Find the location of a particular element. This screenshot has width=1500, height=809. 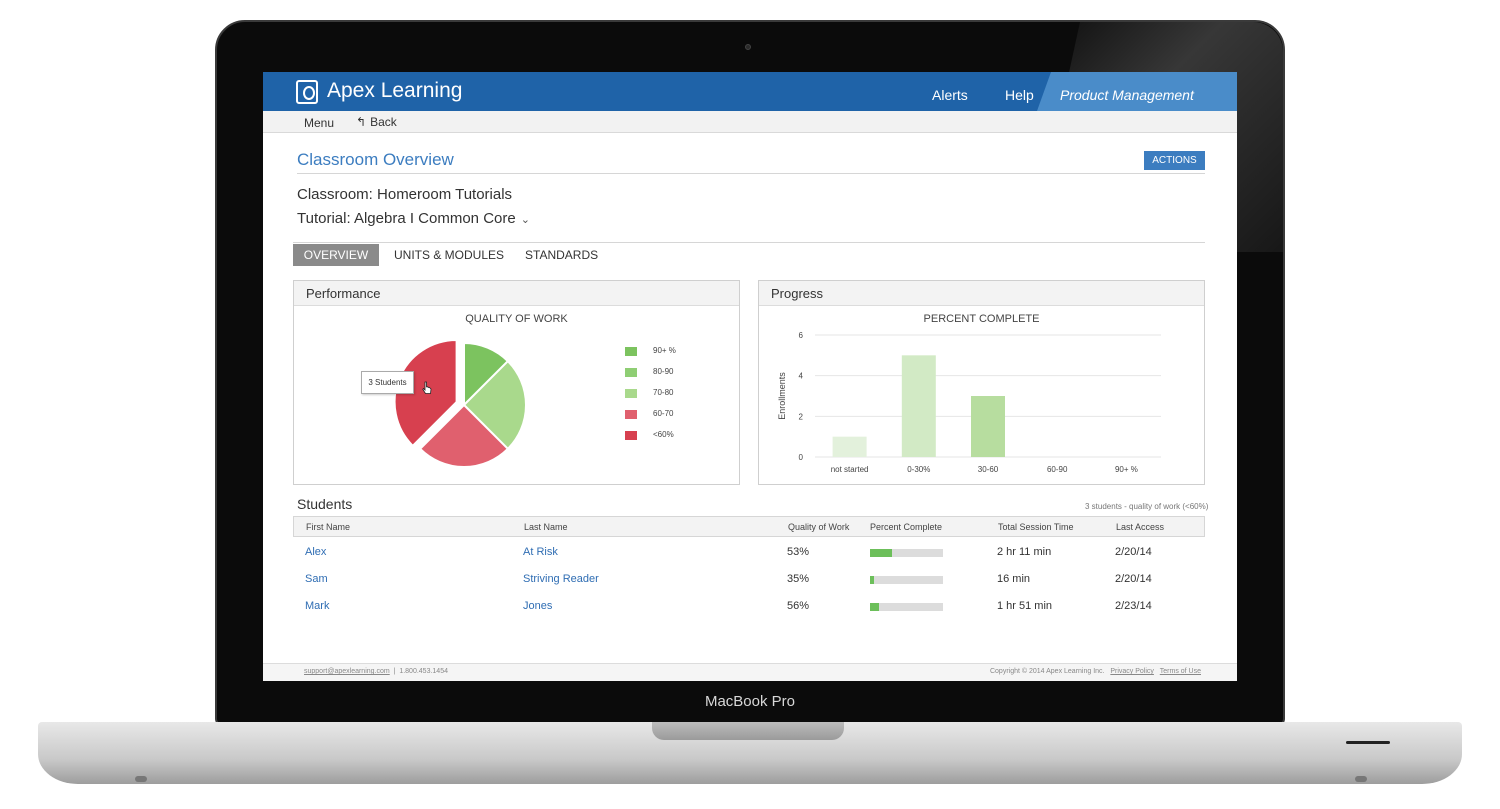

x-tick-label: 0-30% is located at coordinates (918, 469).